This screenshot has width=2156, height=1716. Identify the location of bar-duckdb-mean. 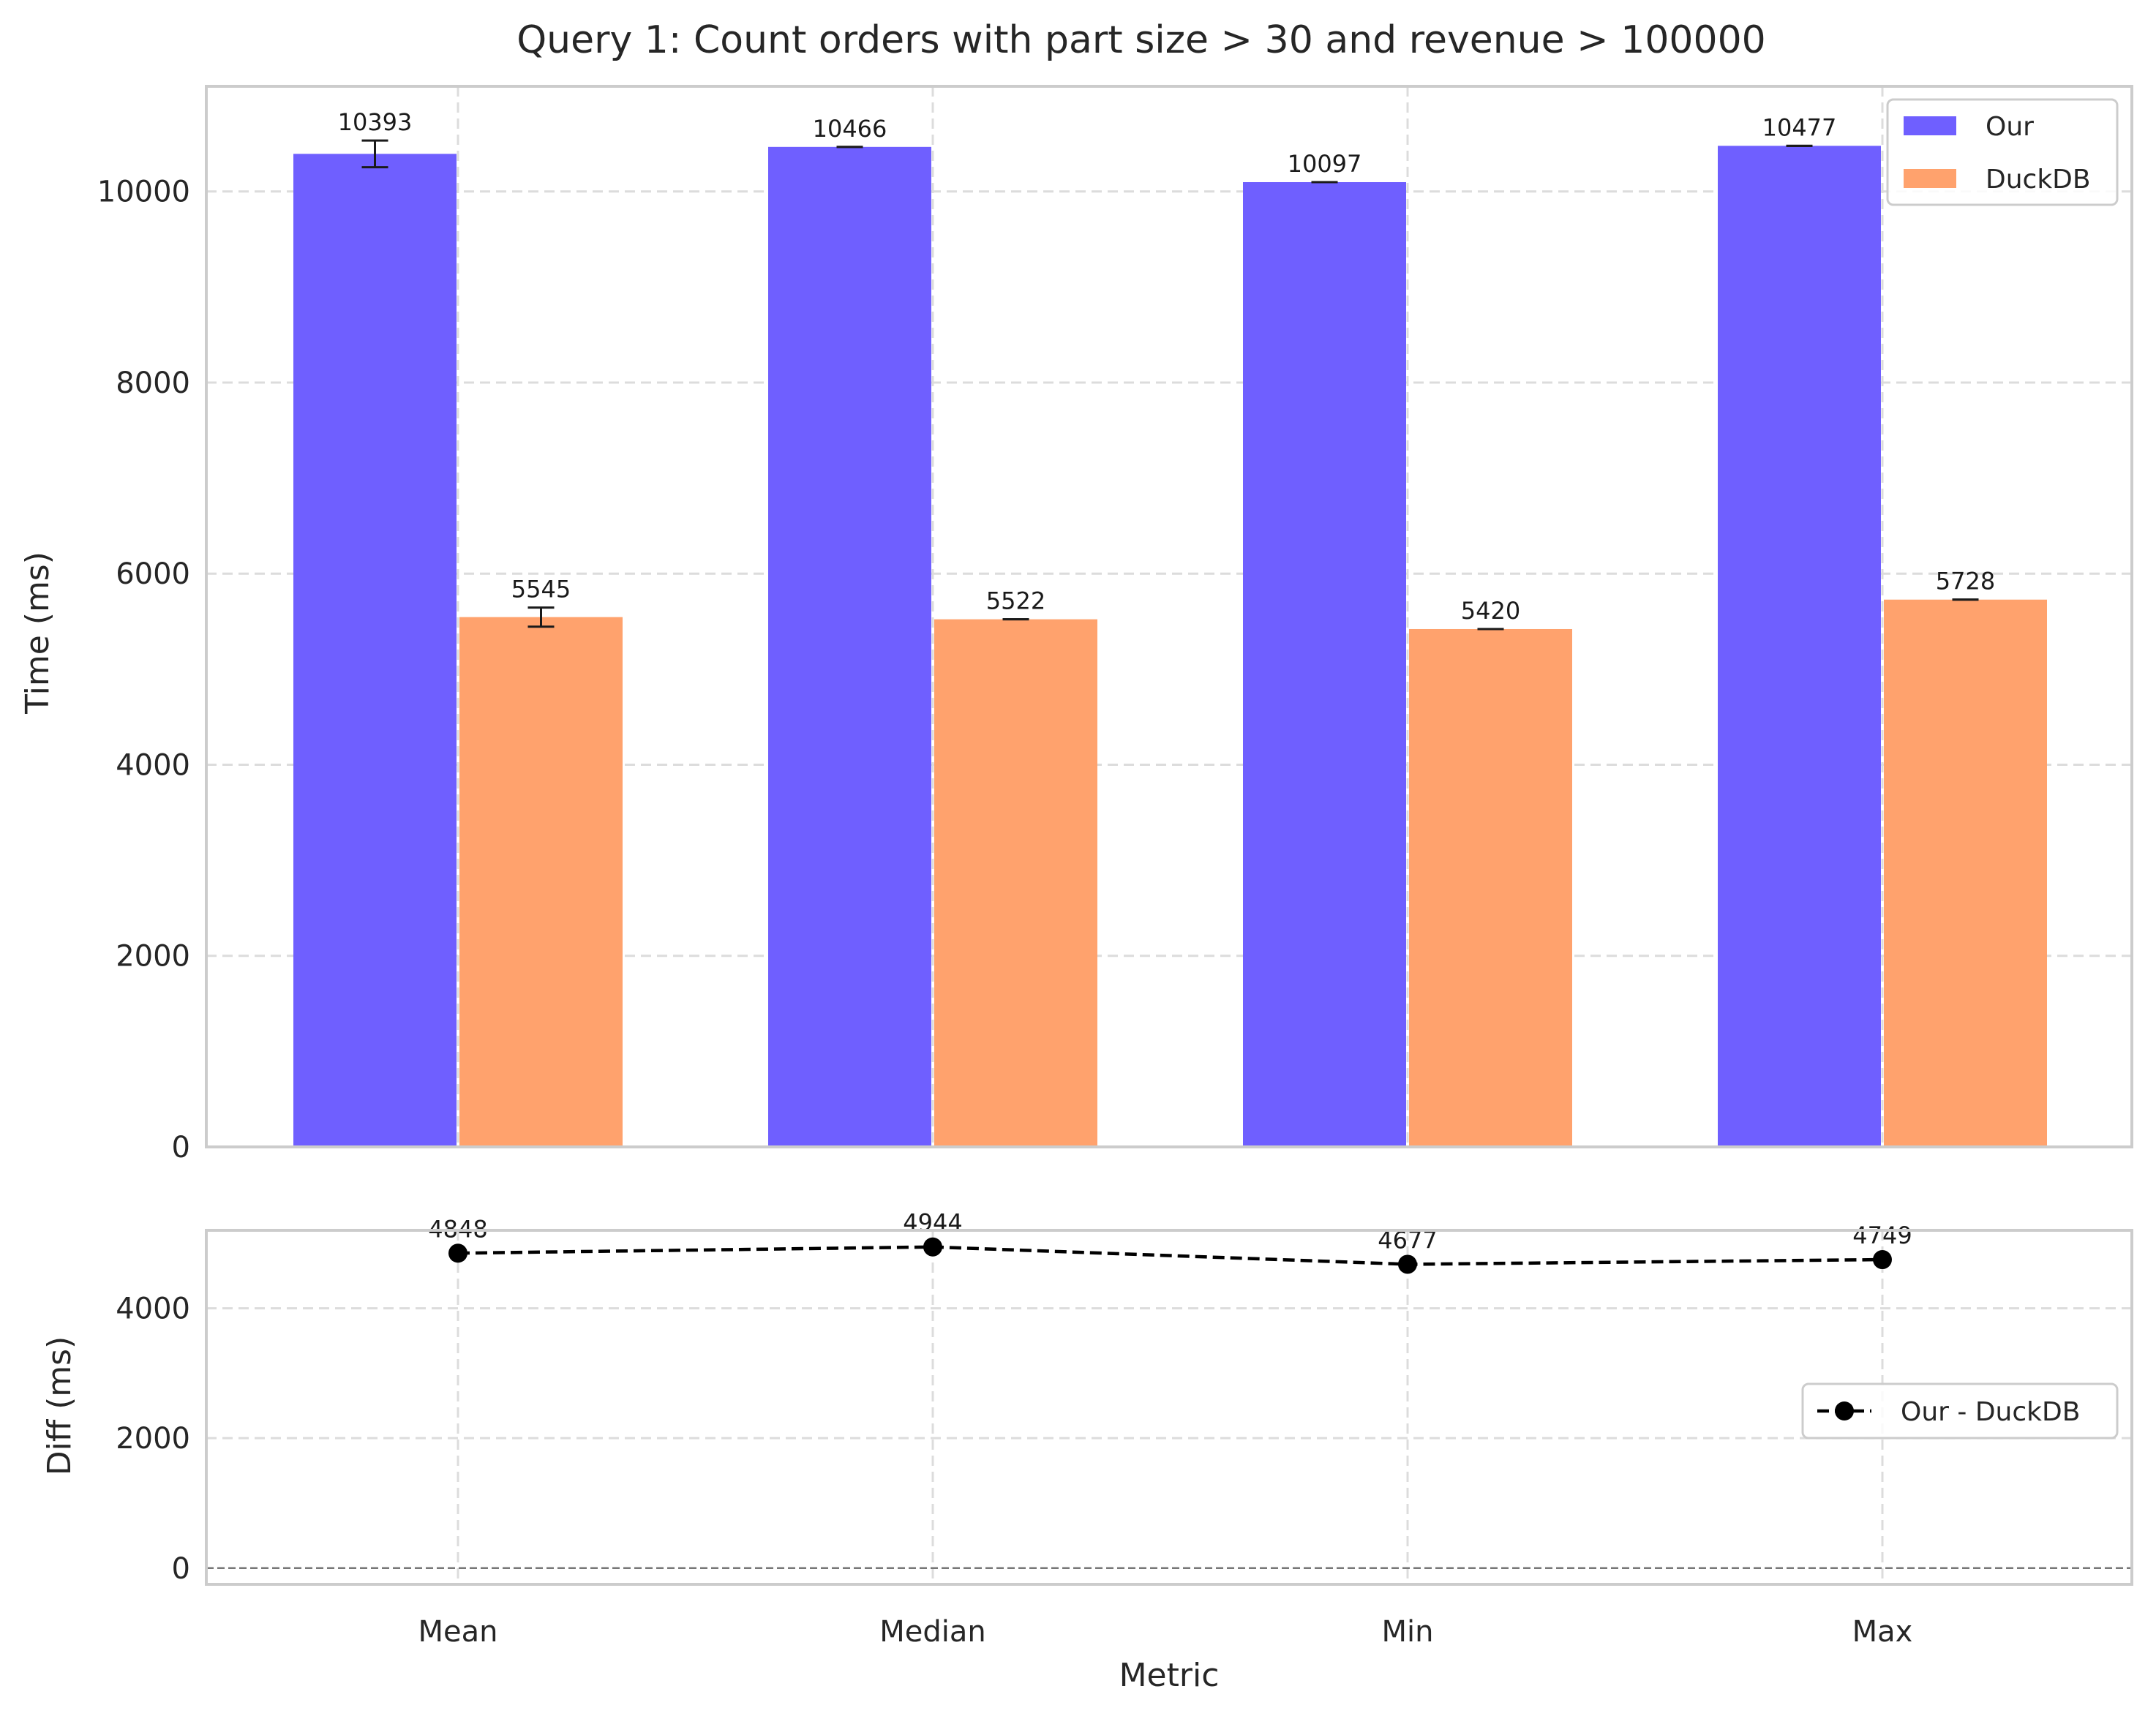
(541, 882).